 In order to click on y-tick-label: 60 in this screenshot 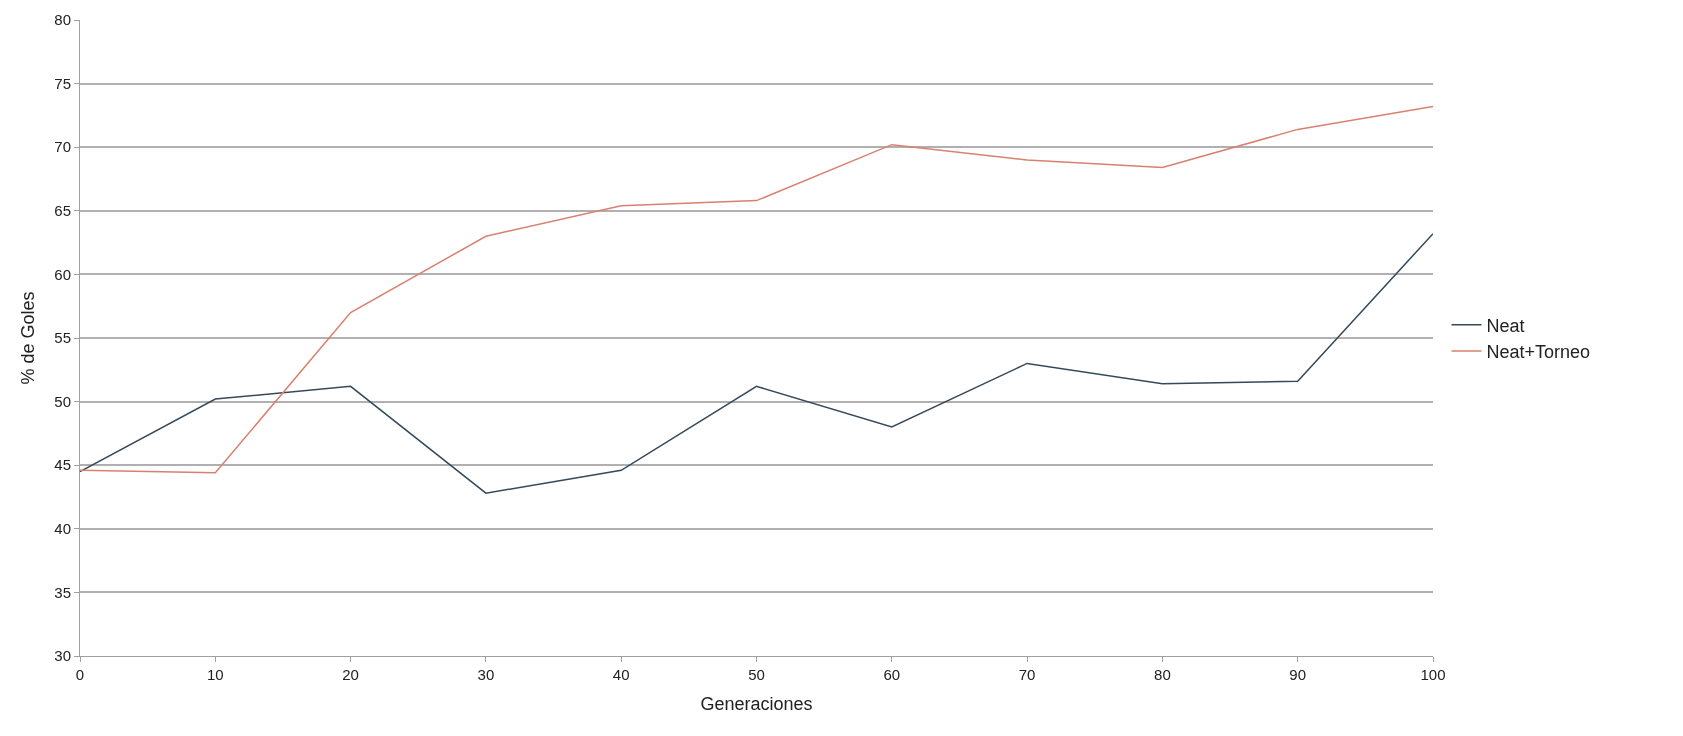, I will do `click(62, 274)`.